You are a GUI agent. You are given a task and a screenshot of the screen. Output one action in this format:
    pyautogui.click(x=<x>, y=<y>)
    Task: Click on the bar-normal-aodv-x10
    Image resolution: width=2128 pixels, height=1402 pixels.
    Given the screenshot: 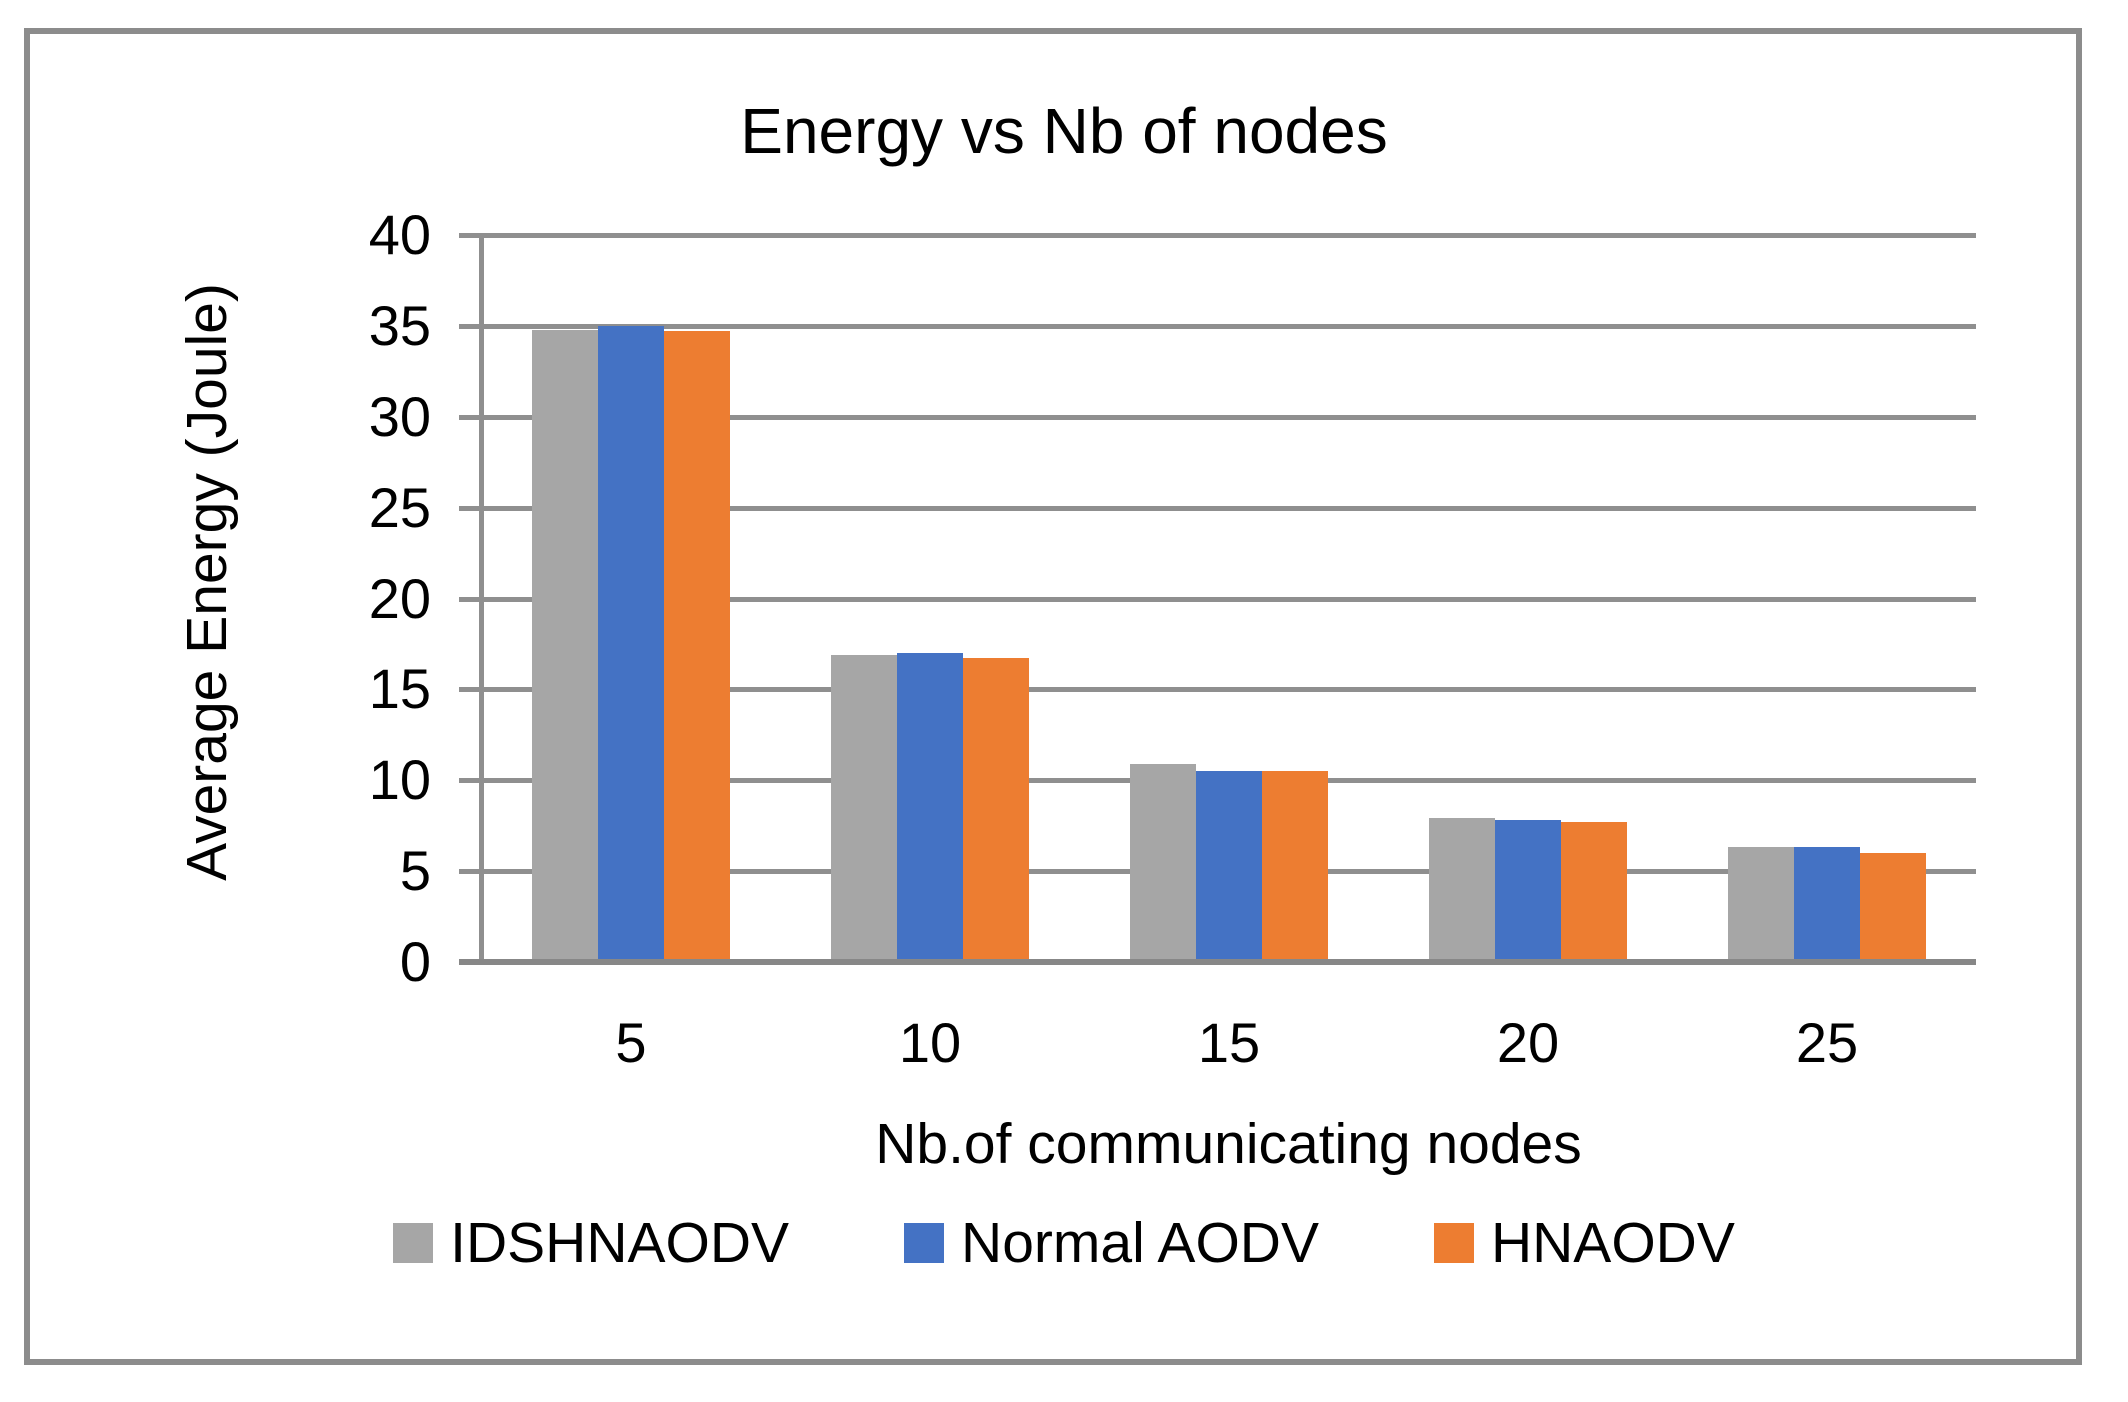 What is the action you would take?
    pyautogui.click(x=930, y=807)
    